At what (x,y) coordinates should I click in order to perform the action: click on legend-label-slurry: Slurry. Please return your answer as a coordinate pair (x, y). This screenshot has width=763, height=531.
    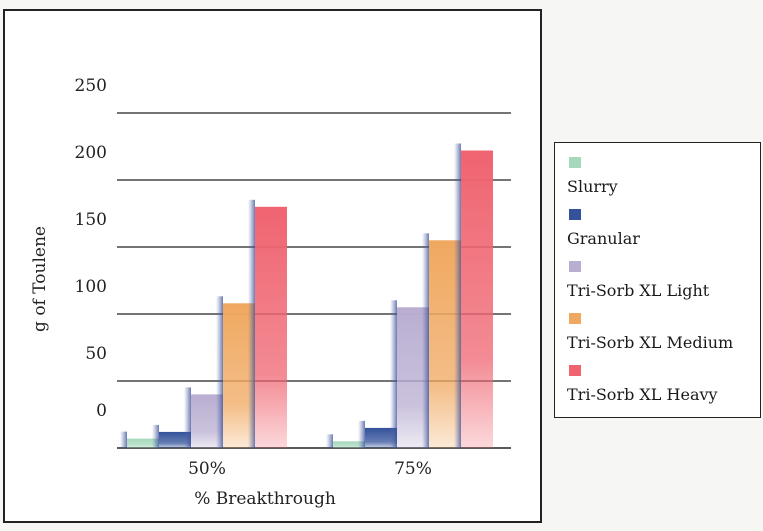
    Looking at the image, I should click on (592, 186).